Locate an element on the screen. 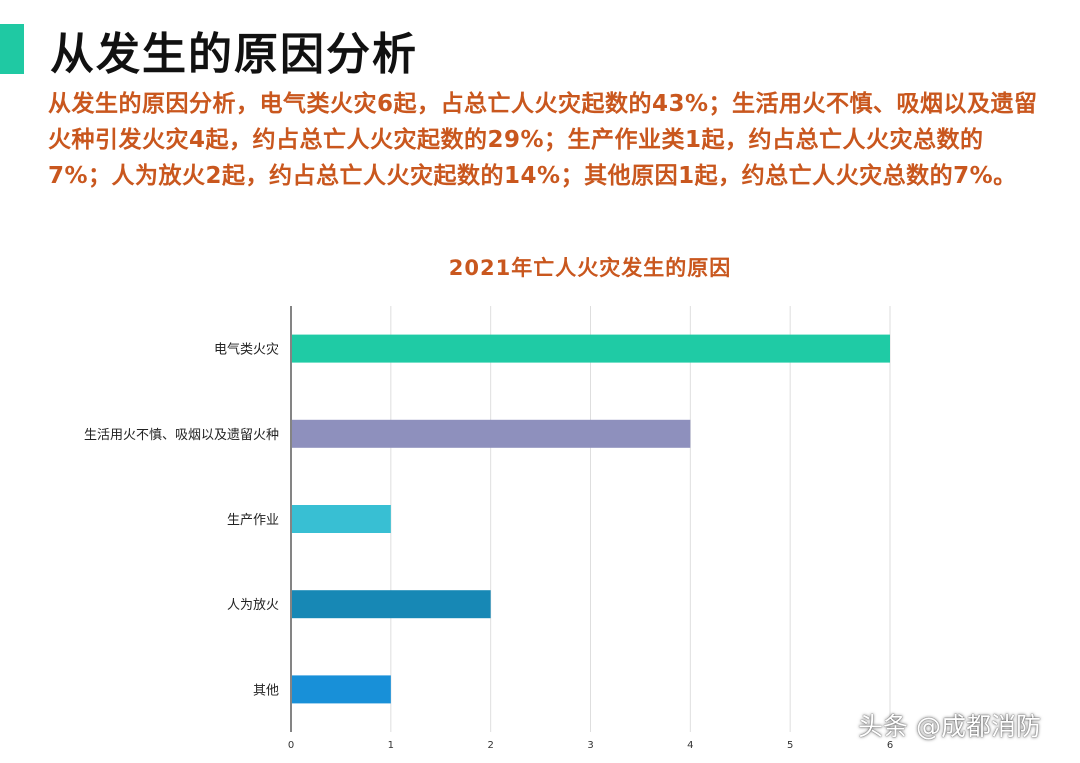 The height and width of the screenshot is (763, 1080). x-tick-label: 1 is located at coordinates (391, 745).